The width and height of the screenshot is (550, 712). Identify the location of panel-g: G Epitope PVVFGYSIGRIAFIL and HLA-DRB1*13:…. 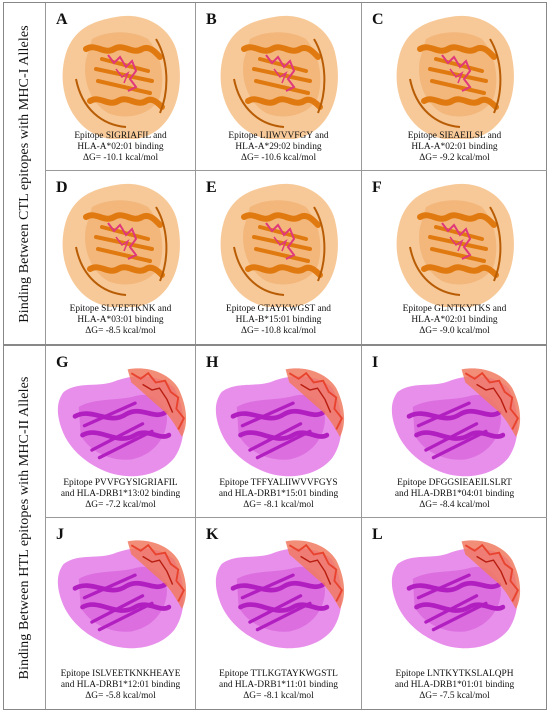
(121, 432).